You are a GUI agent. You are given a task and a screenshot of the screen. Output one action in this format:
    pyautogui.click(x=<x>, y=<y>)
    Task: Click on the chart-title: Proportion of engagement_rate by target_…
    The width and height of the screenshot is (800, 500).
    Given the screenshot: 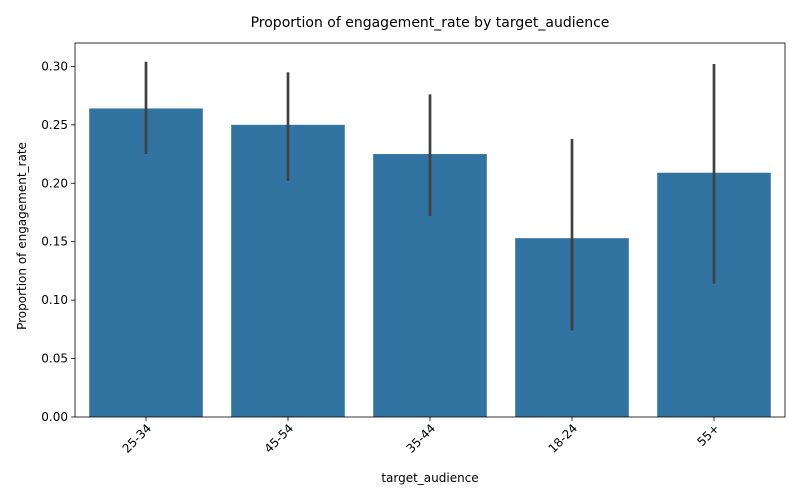 What is the action you would take?
    pyautogui.click(x=430, y=23)
    